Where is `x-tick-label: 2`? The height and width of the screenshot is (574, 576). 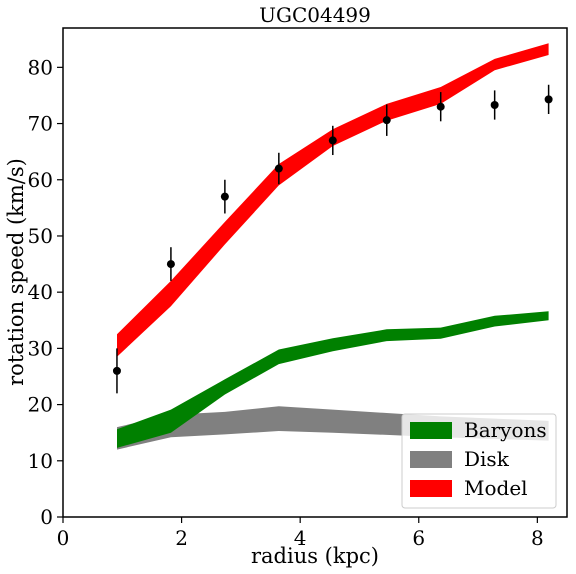
x-tick-label: 2 is located at coordinates (181, 538).